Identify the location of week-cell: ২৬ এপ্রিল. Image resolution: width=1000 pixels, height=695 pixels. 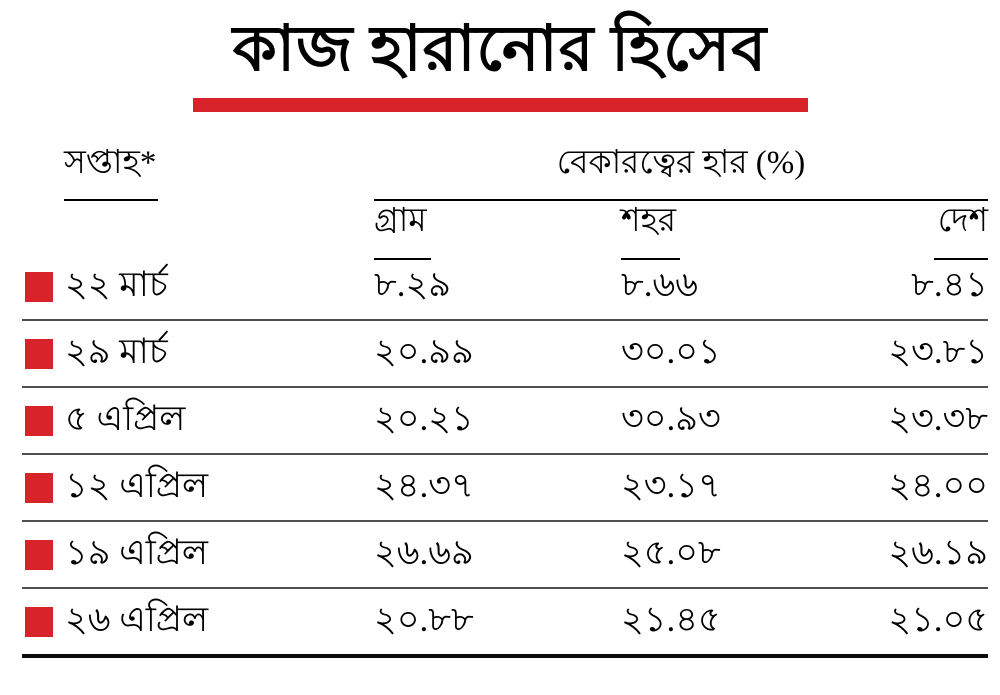
(198, 621).